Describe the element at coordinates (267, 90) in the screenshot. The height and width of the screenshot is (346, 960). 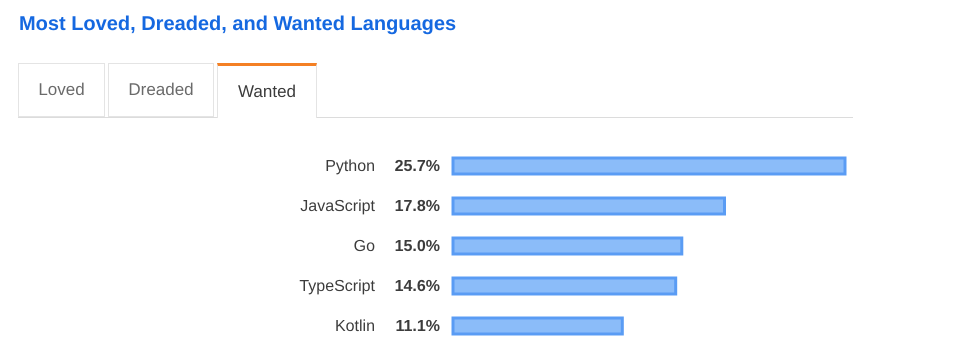
I see `text: Wanted` at that location.